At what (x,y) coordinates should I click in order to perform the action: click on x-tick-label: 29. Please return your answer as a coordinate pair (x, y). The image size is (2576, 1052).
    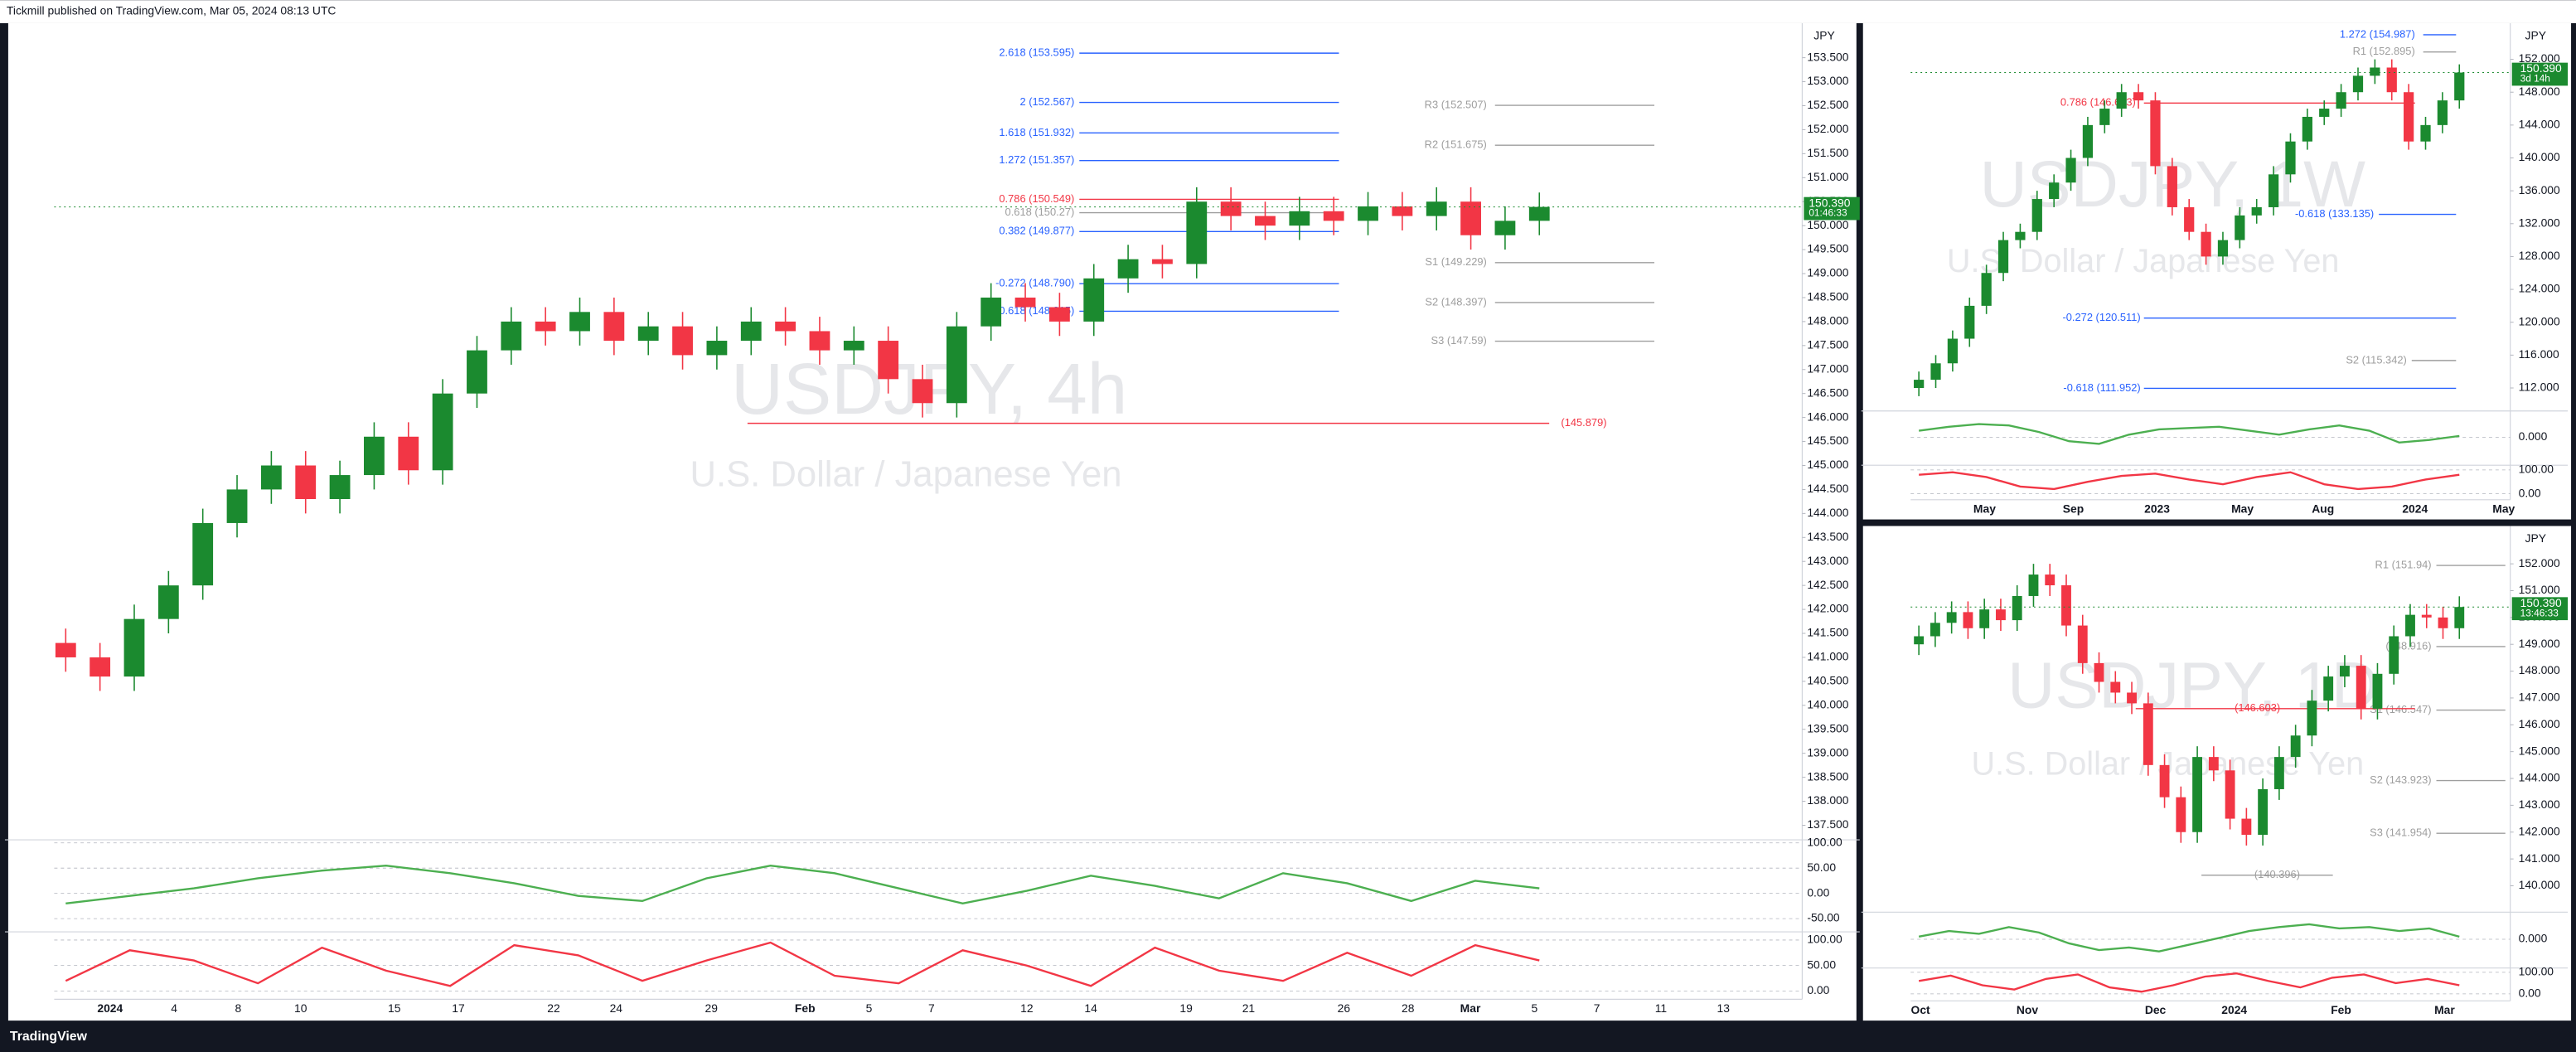
    Looking at the image, I should click on (712, 1008).